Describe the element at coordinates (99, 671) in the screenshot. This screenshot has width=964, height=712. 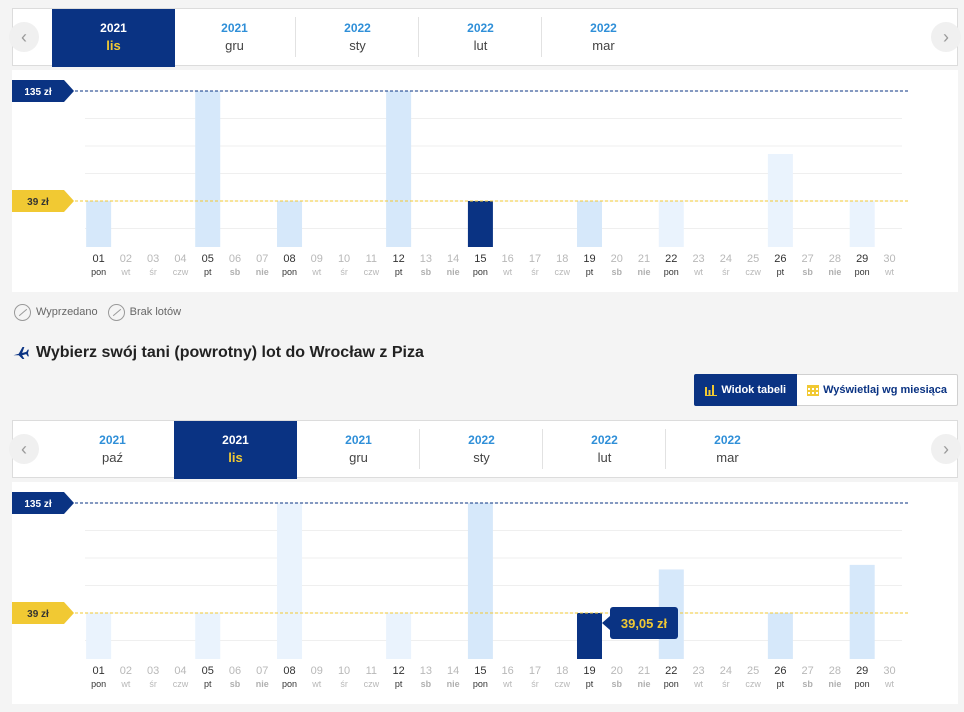
I see `day-number-01: 01` at that location.